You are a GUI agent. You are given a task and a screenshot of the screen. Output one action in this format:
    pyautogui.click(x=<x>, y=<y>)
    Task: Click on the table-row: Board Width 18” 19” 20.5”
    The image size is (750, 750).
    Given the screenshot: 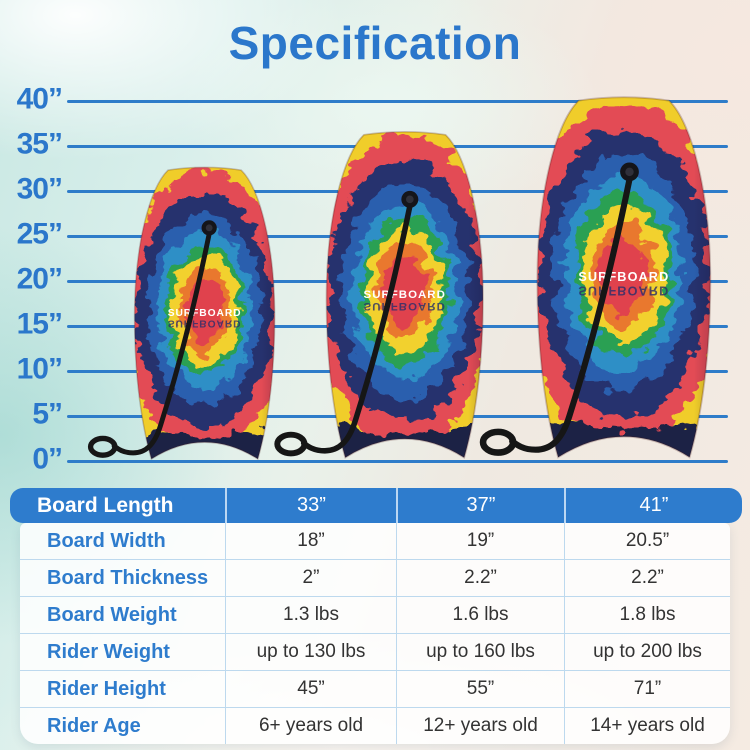 What is the action you would take?
    pyautogui.click(x=375, y=541)
    